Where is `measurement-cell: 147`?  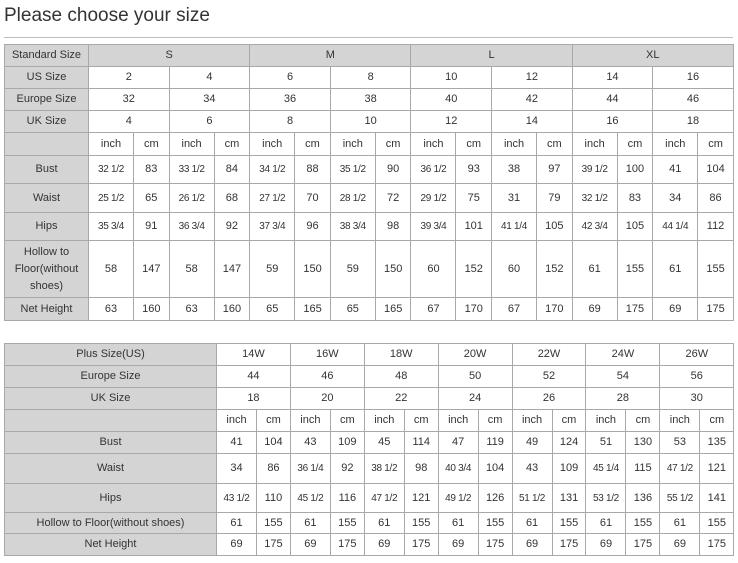
measurement-cell: 147 is located at coordinates (232, 269).